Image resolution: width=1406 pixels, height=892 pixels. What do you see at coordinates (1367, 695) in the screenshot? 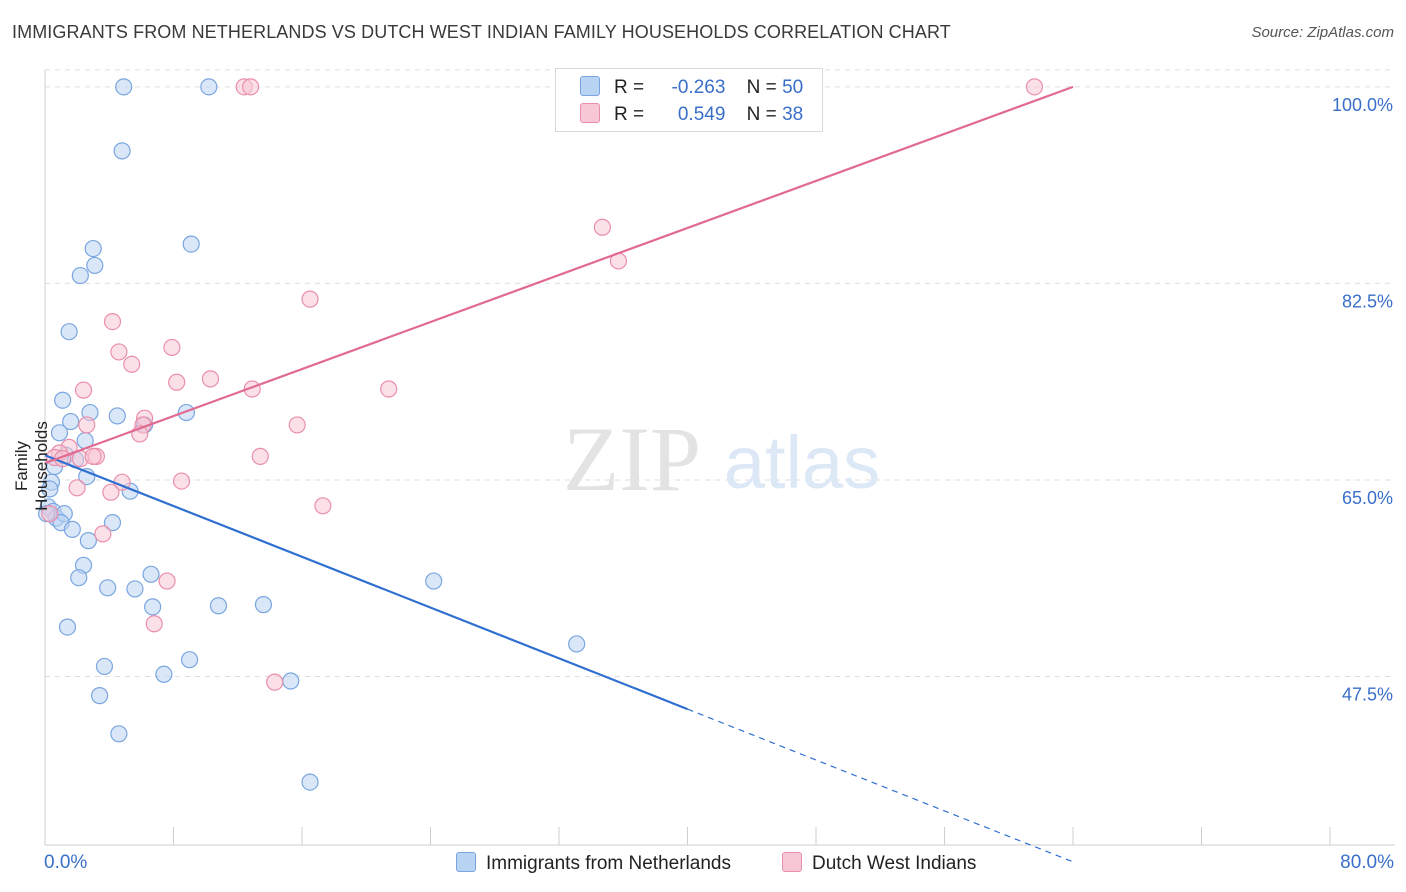
I see `y-tick-label: 47.5%` at bounding box center [1367, 695].